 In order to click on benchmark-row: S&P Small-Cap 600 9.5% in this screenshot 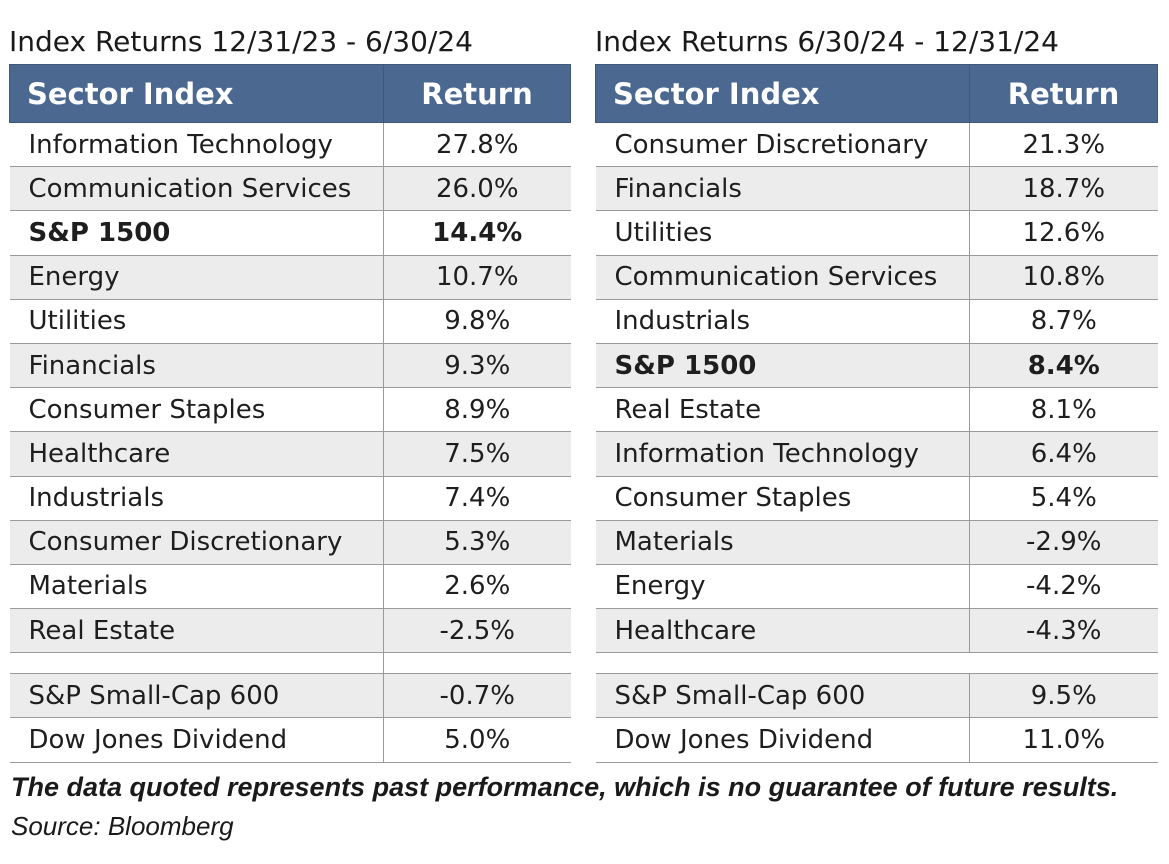, I will do `click(876, 696)`.